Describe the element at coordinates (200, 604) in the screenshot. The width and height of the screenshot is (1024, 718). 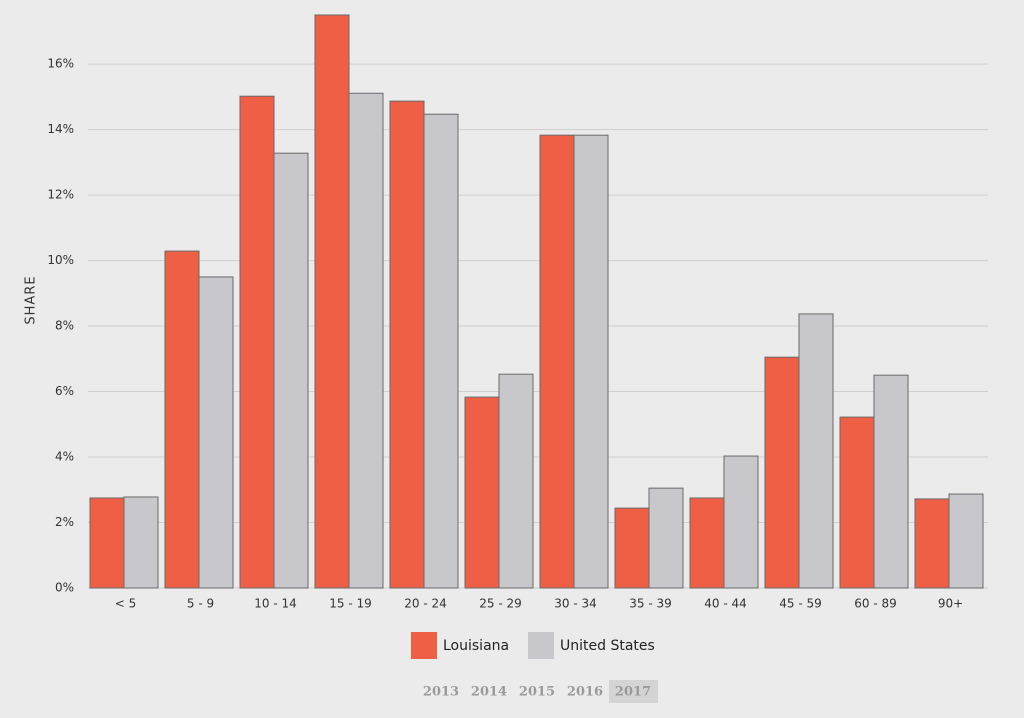
I see `x-tick-label: 5 - 9` at that location.